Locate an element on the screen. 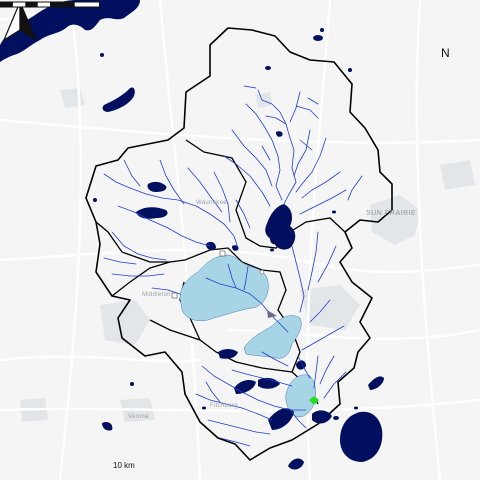 The height and width of the screenshot is (480, 480). place-label-fitchburg: Fitchburg is located at coordinates (224, 406).